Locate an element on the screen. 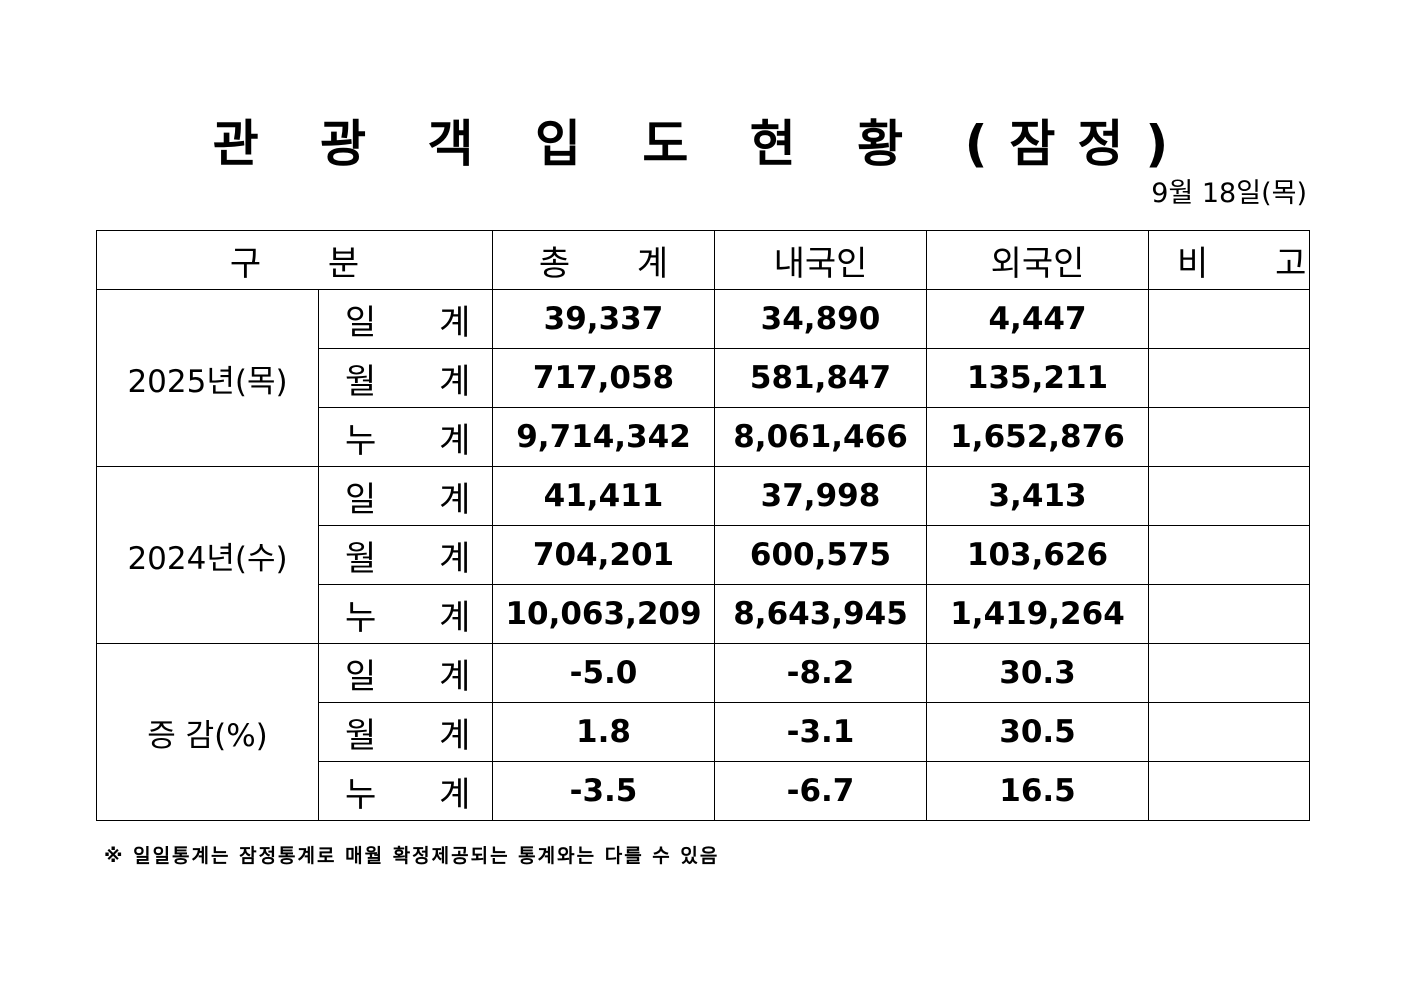 The image size is (1403, 992). cell-total: 10,063,209 is located at coordinates (603, 614).